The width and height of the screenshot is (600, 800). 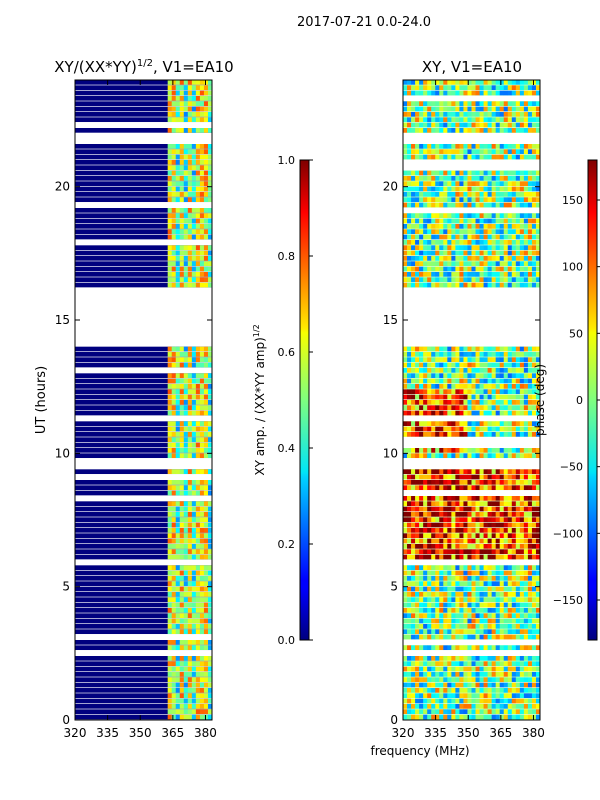 What do you see at coordinates (143, 616) in the screenshot?
I see `heatmap-row` at bounding box center [143, 616].